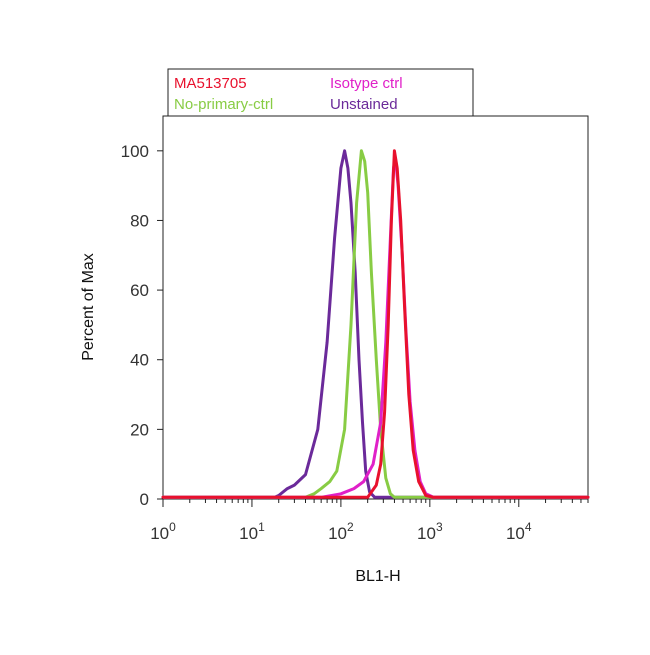 Image resolution: width=650 pixels, height=655 pixels. Describe the element at coordinates (142, 325) in the screenshot. I see `y-axis: 0 20 40 60 80 100` at that location.